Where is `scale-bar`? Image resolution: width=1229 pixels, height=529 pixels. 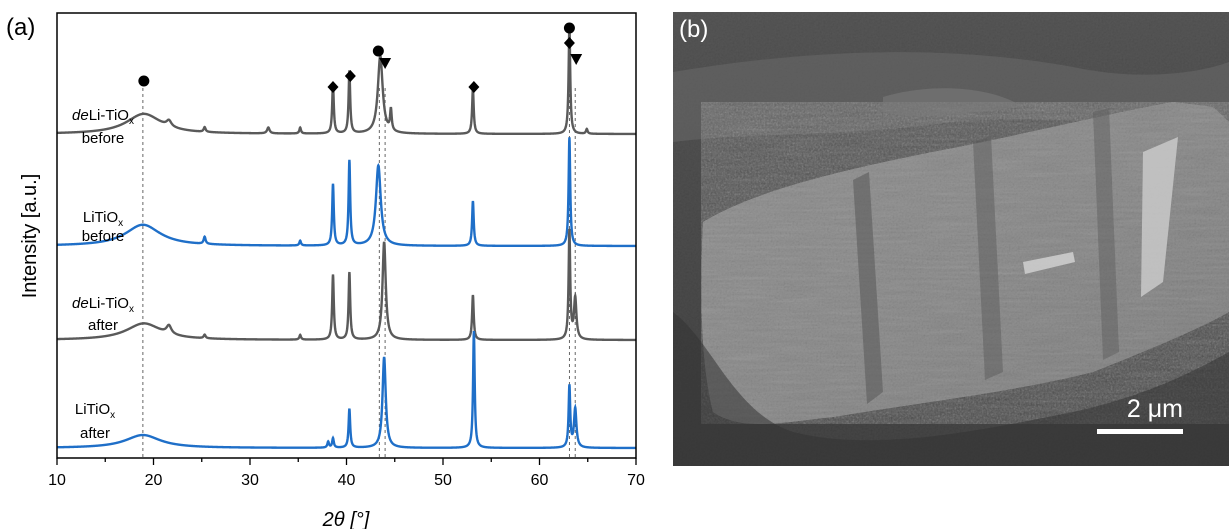 scale-bar is located at coordinates (1140, 431).